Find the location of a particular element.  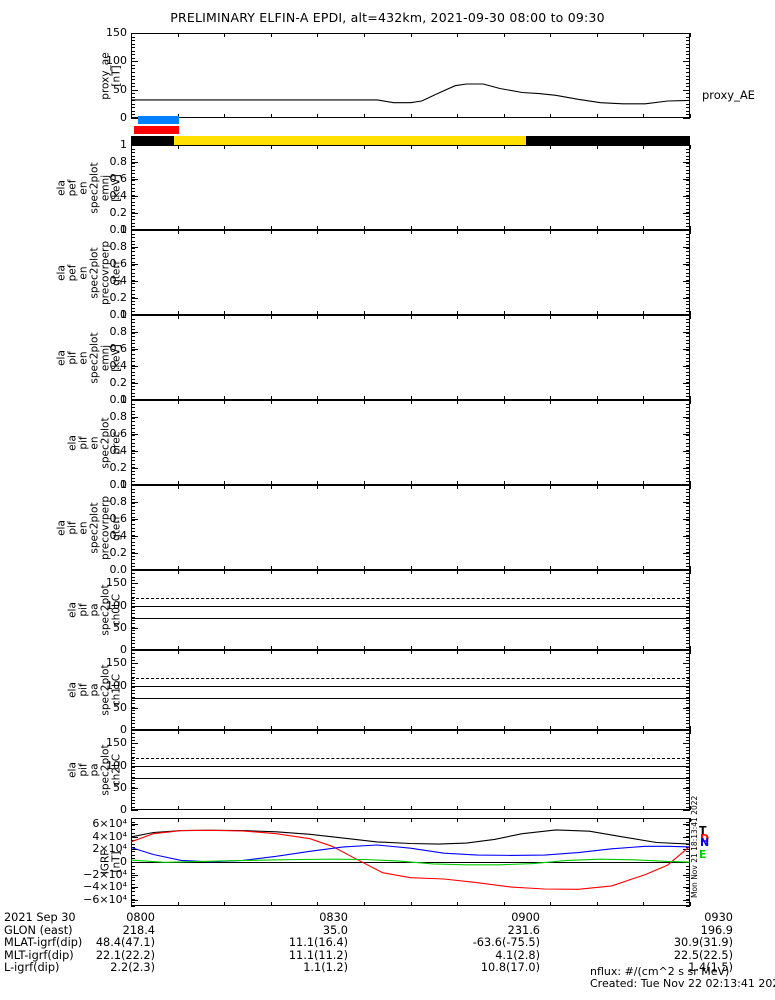

legend-item-D: D is located at coordinates (705, 838).